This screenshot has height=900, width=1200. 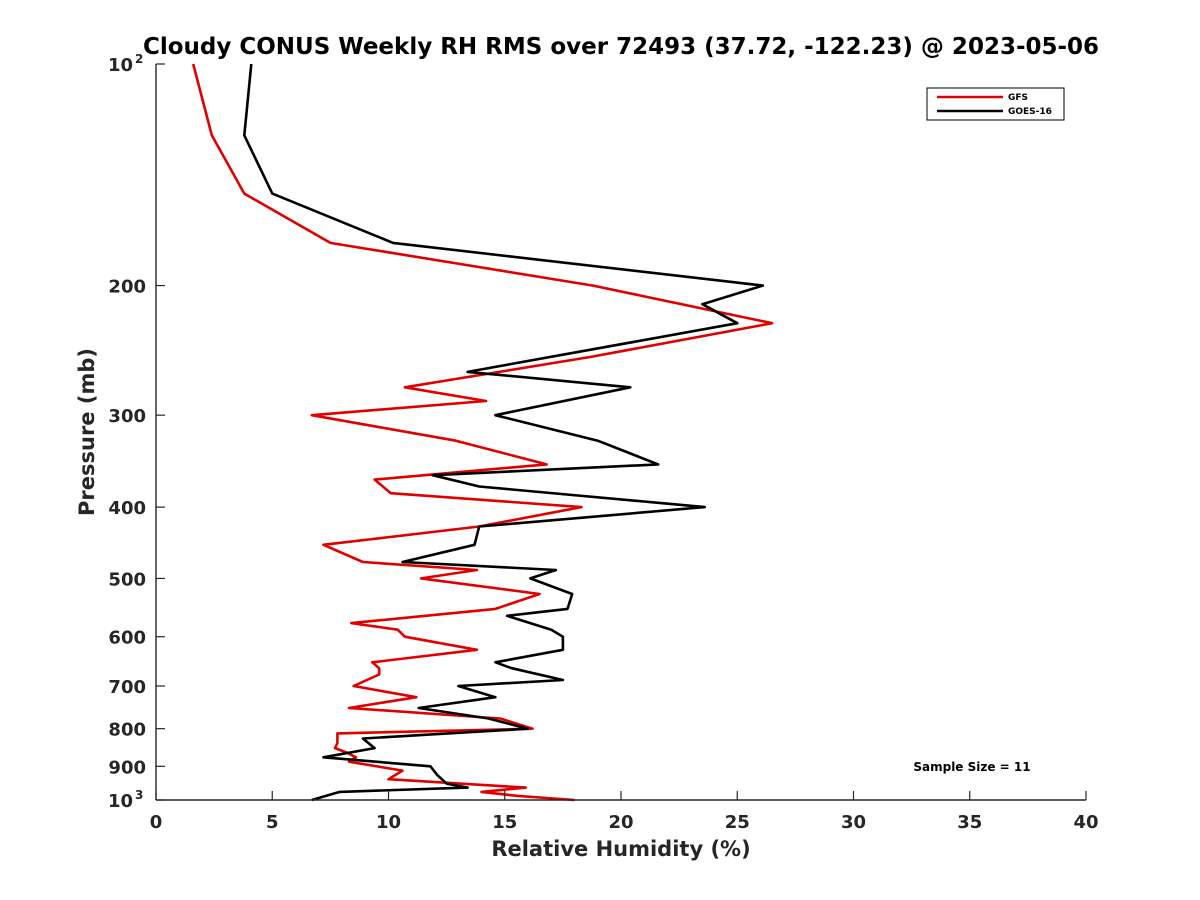 What do you see at coordinates (853, 822) in the screenshot?
I see `x-tick-label: 30` at bounding box center [853, 822].